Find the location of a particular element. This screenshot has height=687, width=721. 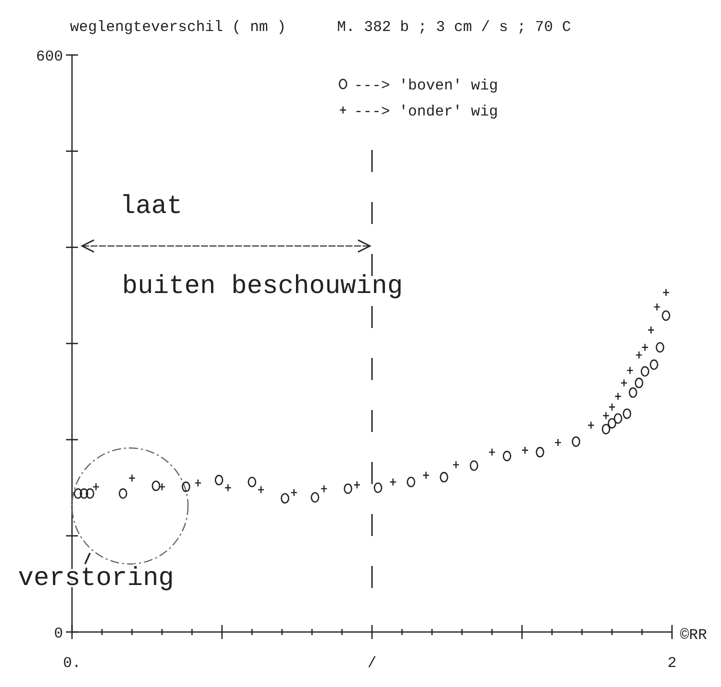

text: ©RR is located at coordinates (694, 635).